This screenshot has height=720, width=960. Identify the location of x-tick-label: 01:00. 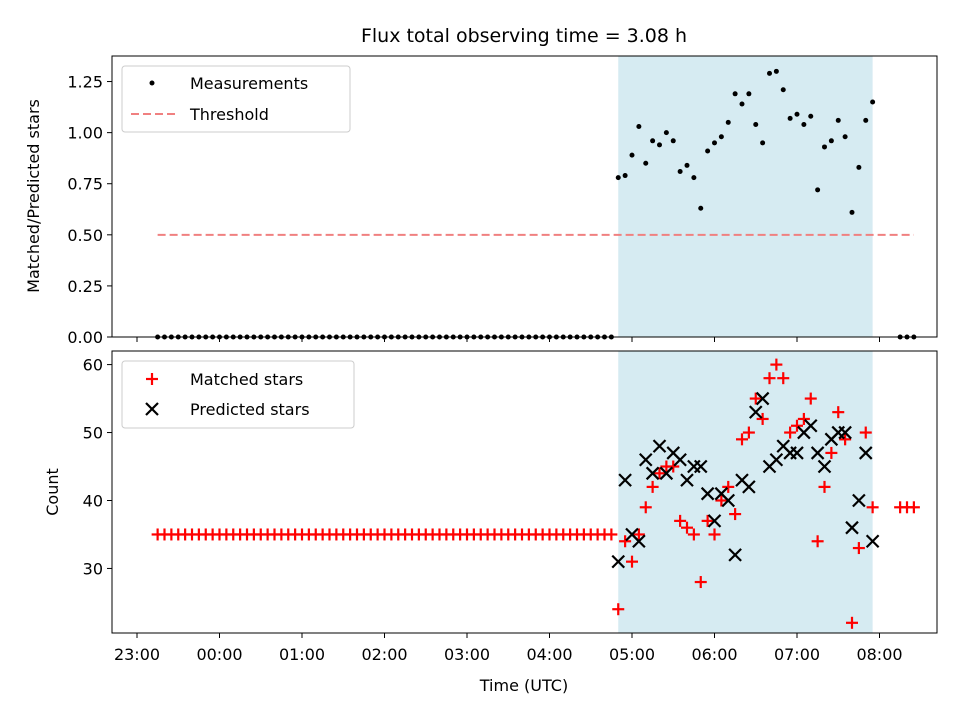
(302, 654).